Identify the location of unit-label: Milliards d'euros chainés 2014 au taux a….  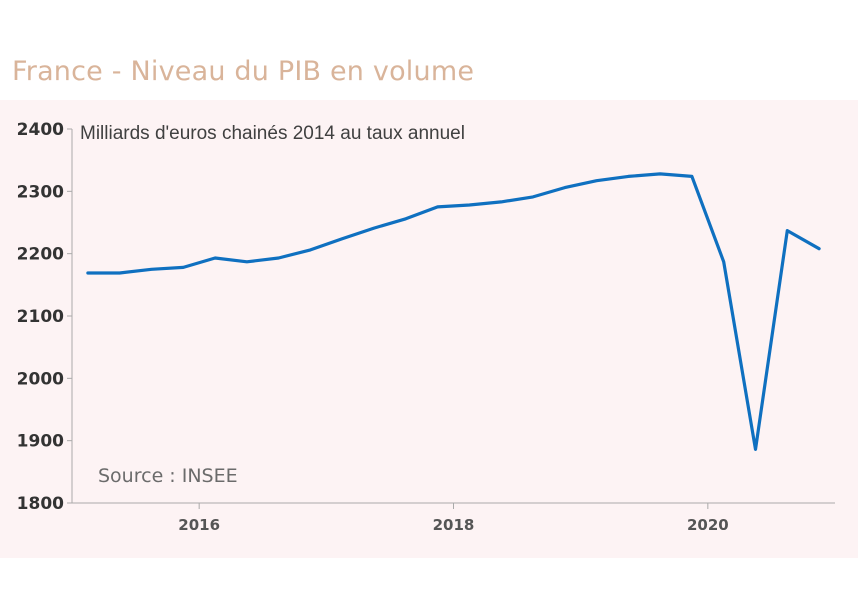
(272, 133).